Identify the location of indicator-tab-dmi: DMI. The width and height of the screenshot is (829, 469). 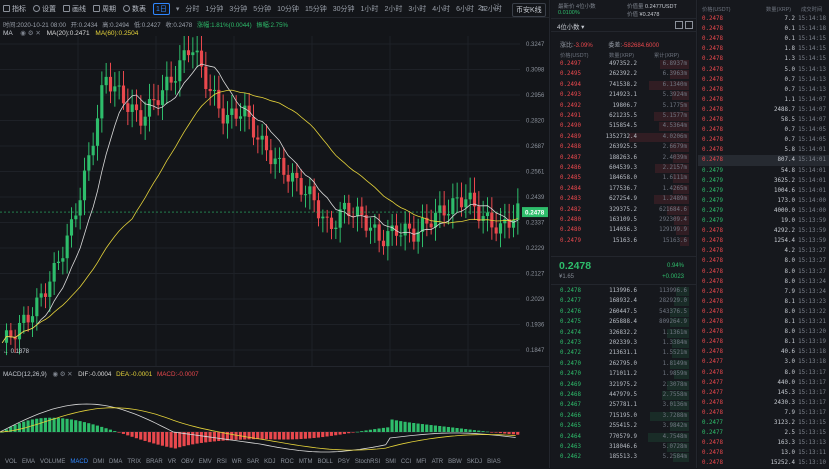
(99, 462).